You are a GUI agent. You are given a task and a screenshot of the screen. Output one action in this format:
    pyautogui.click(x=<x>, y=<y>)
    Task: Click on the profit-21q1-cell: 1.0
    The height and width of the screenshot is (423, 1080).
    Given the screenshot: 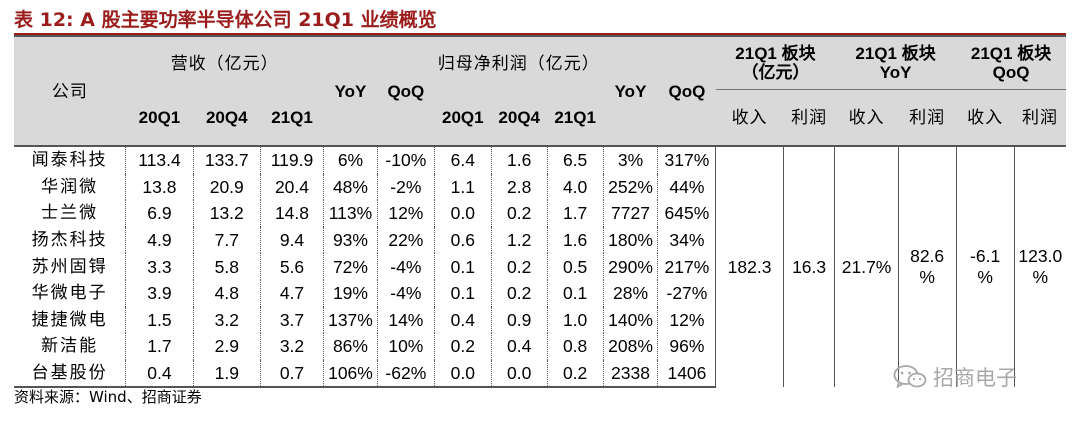 What is the action you would take?
    pyautogui.click(x=575, y=320)
    